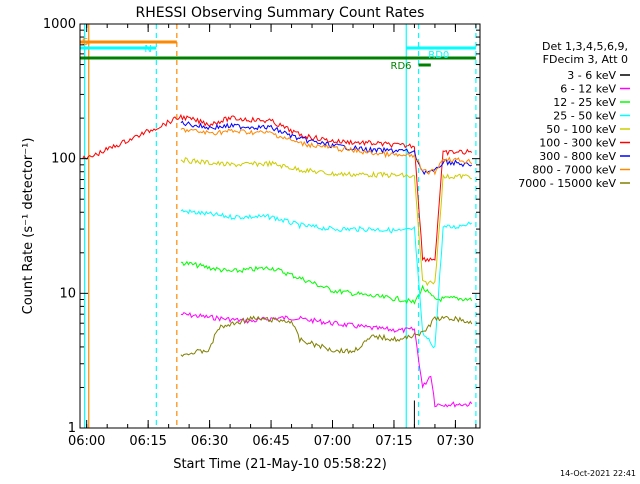 The width and height of the screenshot is (640, 484). What do you see at coordinates (86, 441) in the screenshot?
I see `x-tick-label: 06:00` at bounding box center [86, 441].